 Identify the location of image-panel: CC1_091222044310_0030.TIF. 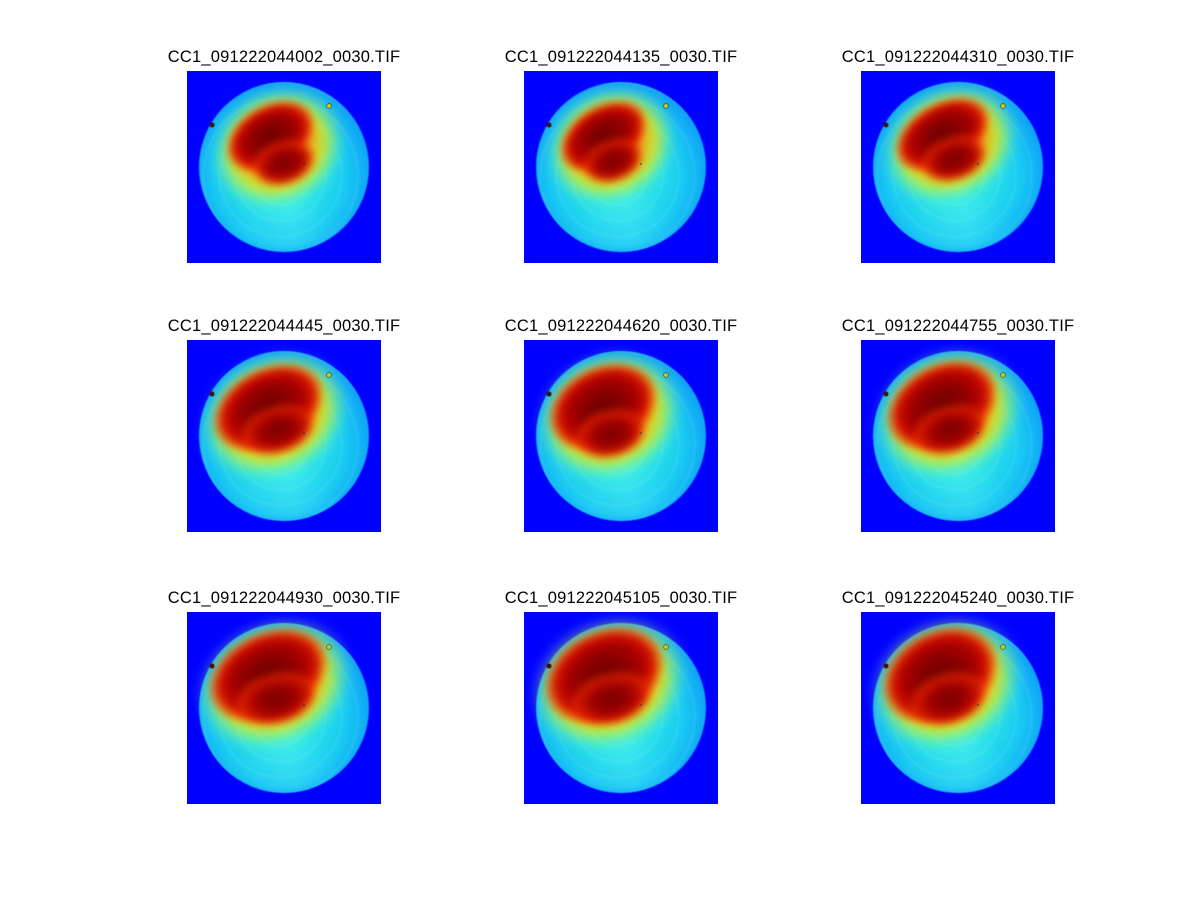
(958, 155).